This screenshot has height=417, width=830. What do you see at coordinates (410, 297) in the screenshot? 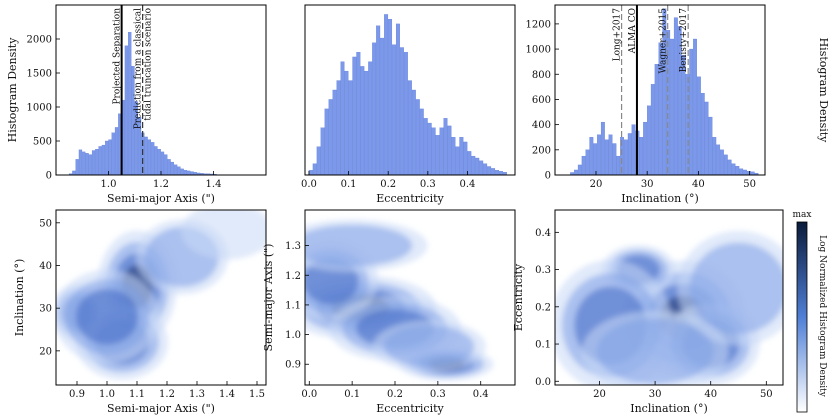
I see `map-ea-plot-area` at bounding box center [410, 297].